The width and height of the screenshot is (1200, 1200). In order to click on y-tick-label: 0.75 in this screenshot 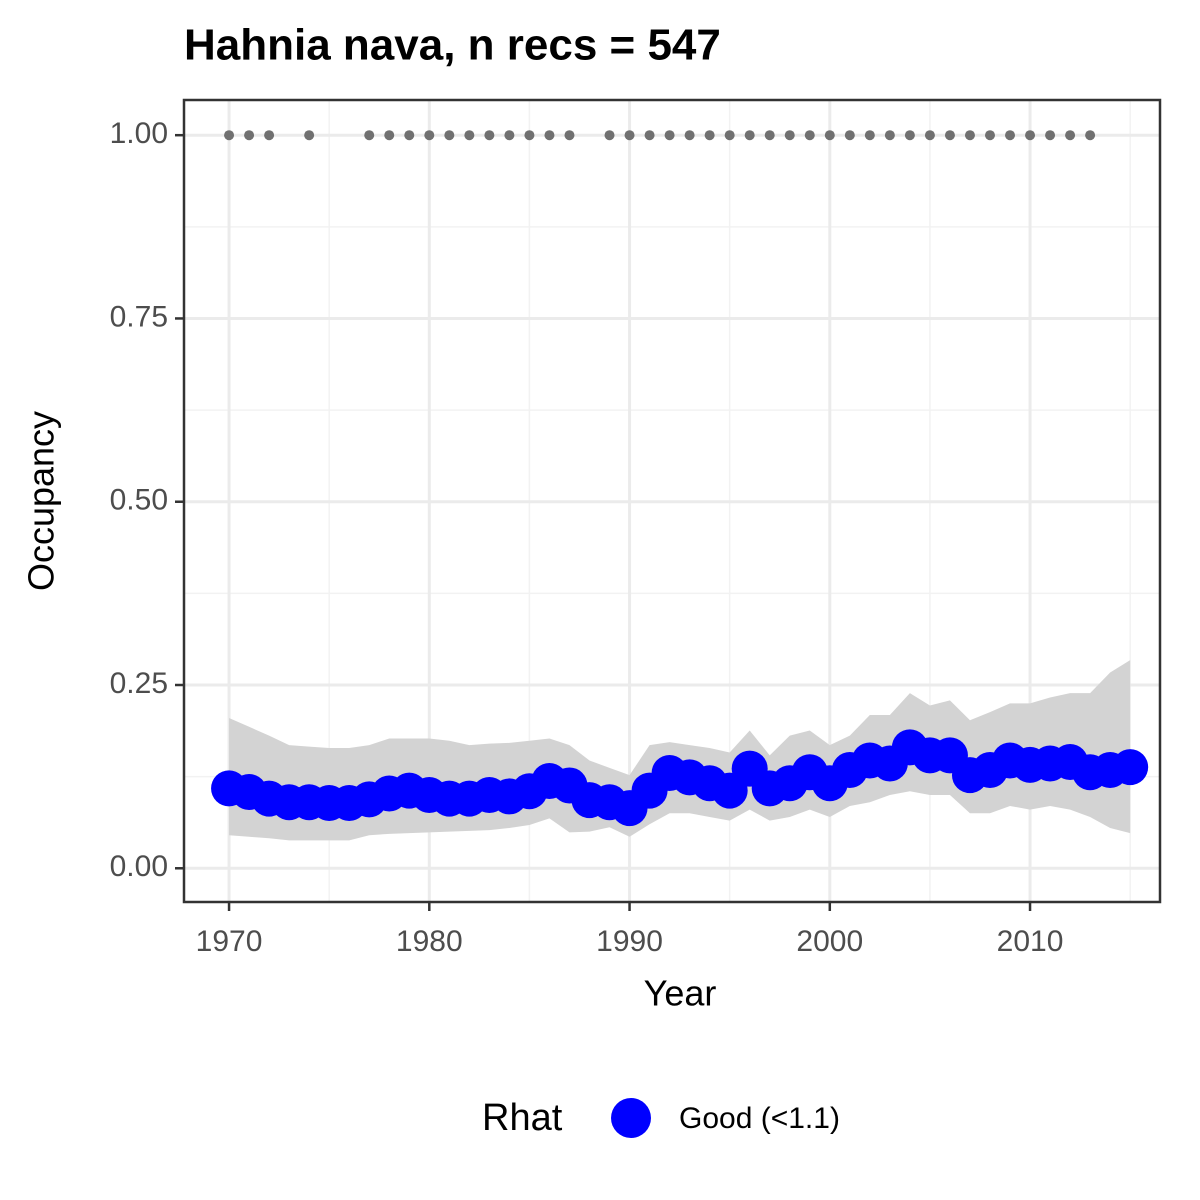, I will do `click(139, 316)`.